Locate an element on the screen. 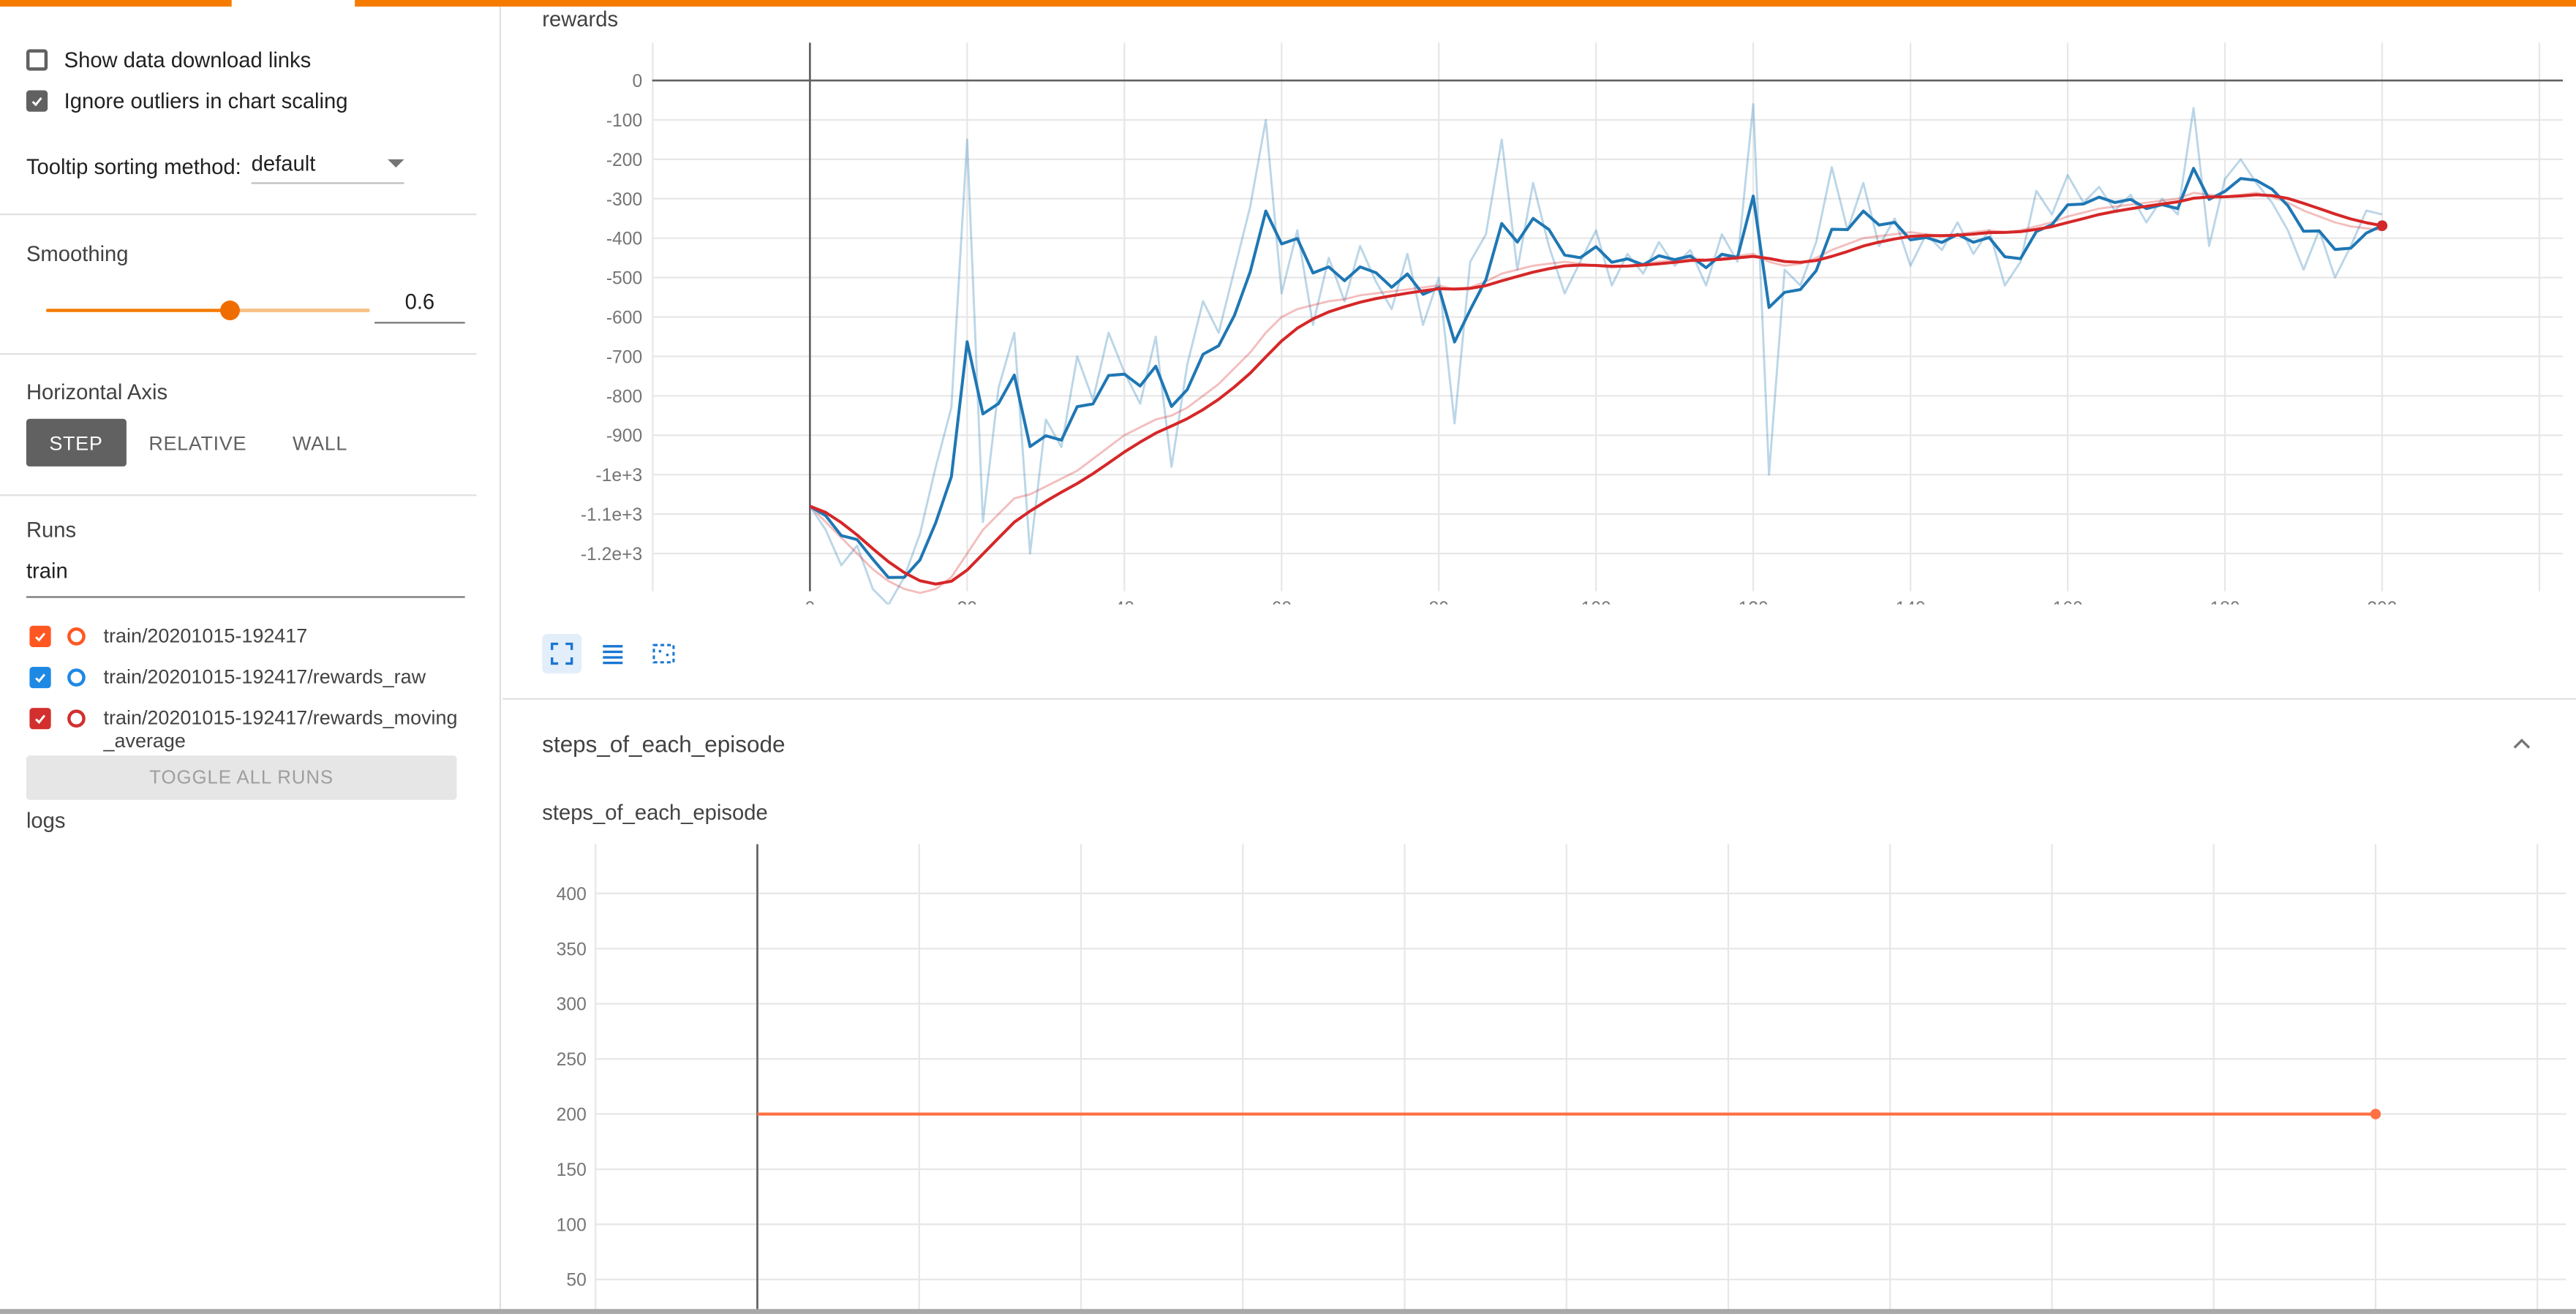 The height and width of the screenshot is (1314, 2576). show-download-links-row: Show data download links is located at coordinates (168, 60).